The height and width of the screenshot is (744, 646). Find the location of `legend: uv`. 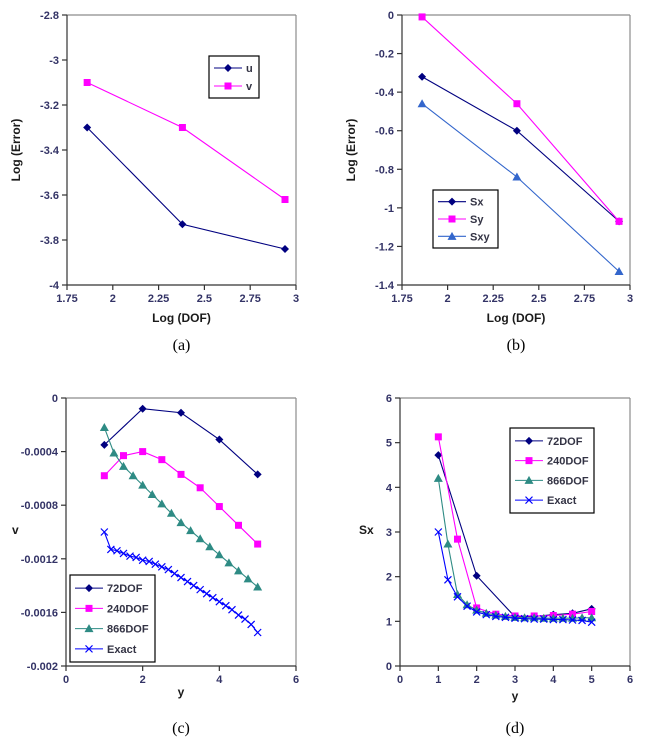

legend: uv is located at coordinates (234, 77).